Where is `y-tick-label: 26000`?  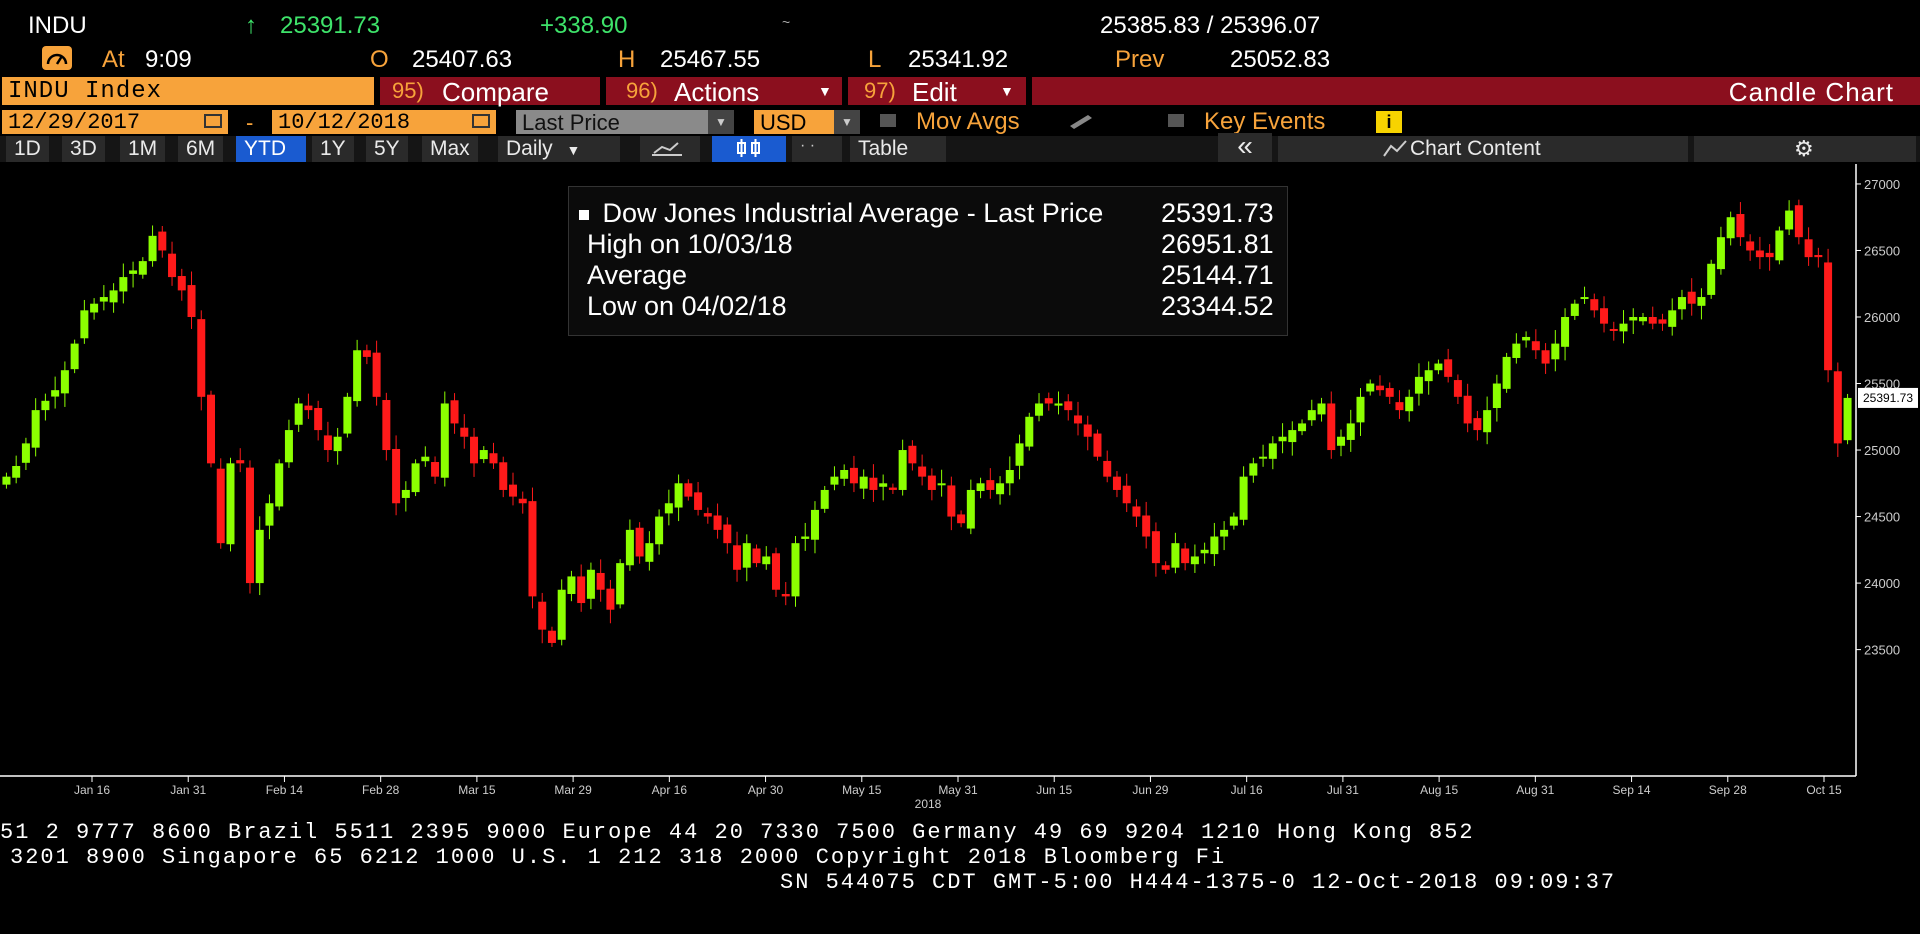 y-tick-label: 26000 is located at coordinates (1882, 317).